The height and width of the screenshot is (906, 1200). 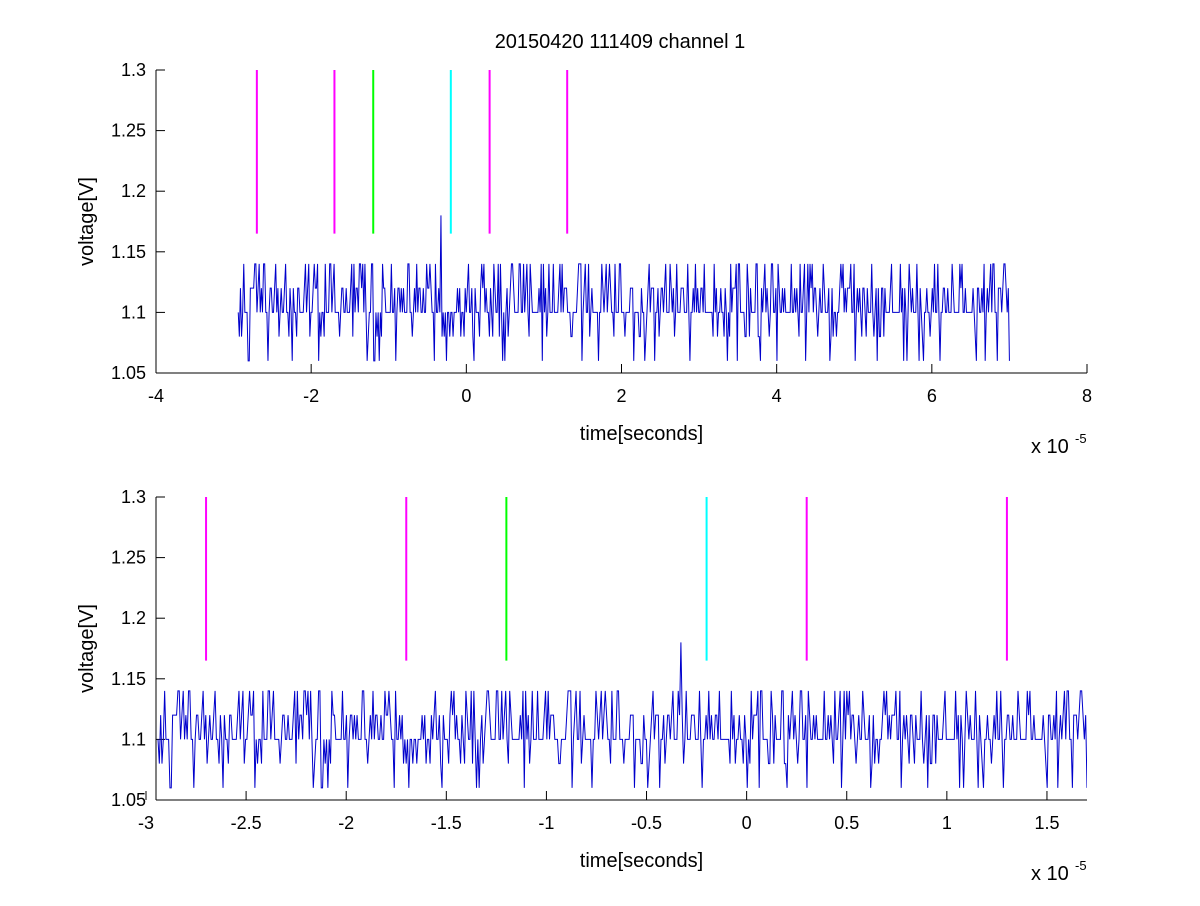 What do you see at coordinates (620, 42) in the screenshot?
I see `chart-title: 20150420 111409 channel 1` at bounding box center [620, 42].